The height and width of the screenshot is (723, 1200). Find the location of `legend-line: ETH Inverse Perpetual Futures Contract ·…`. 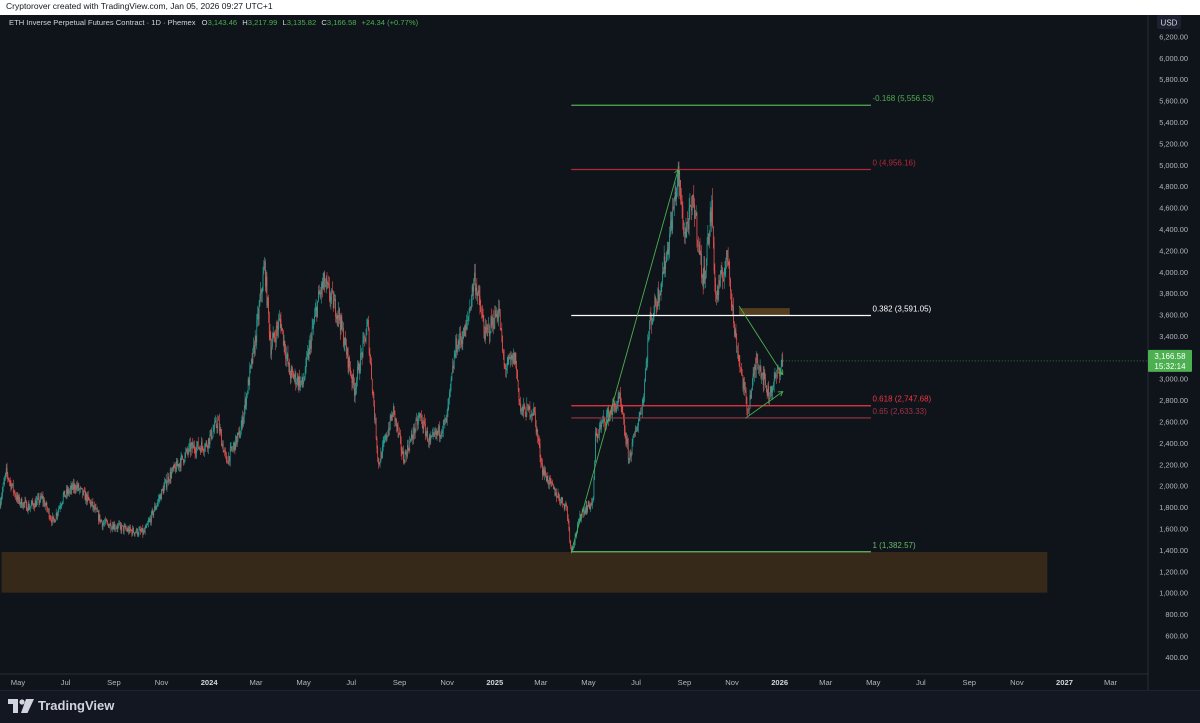

legend-line: ETH Inverse Perpetual Futures Contract ·… is located at coordinates (214, 22).